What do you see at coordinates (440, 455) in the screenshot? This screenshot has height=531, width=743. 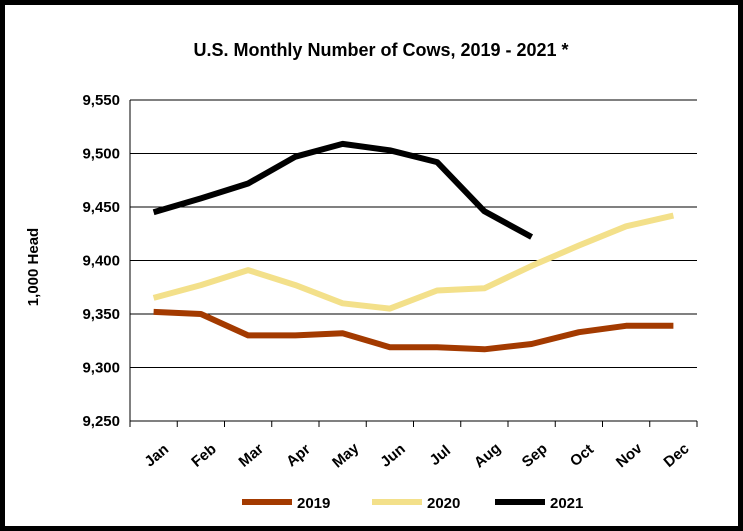 I see `x-tick-label: Jul` at bounding box center [440, 455].